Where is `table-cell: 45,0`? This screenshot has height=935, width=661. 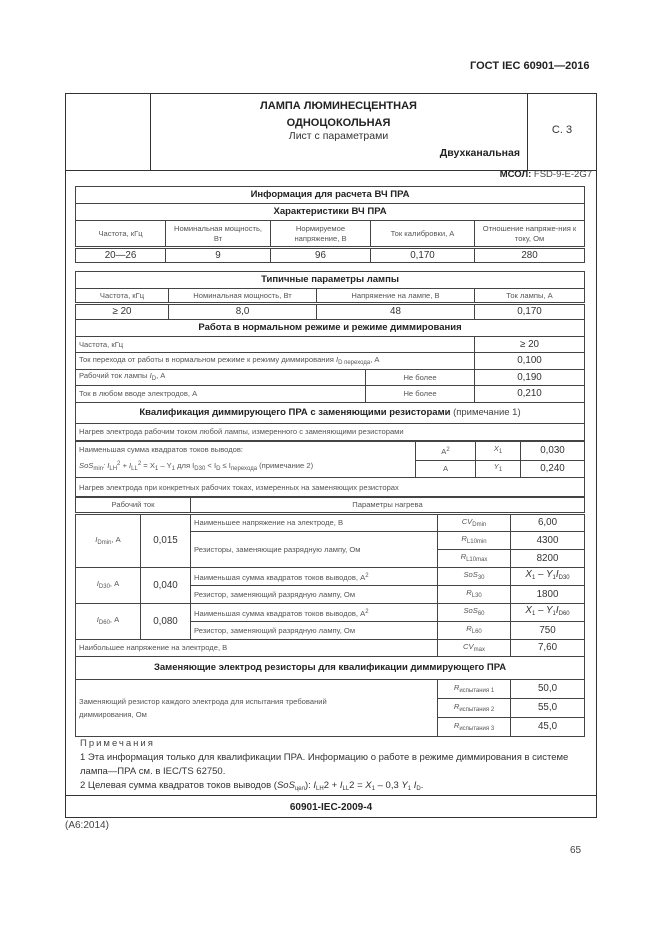 table-cell: 45,0 is located at coordinates (547, 727).